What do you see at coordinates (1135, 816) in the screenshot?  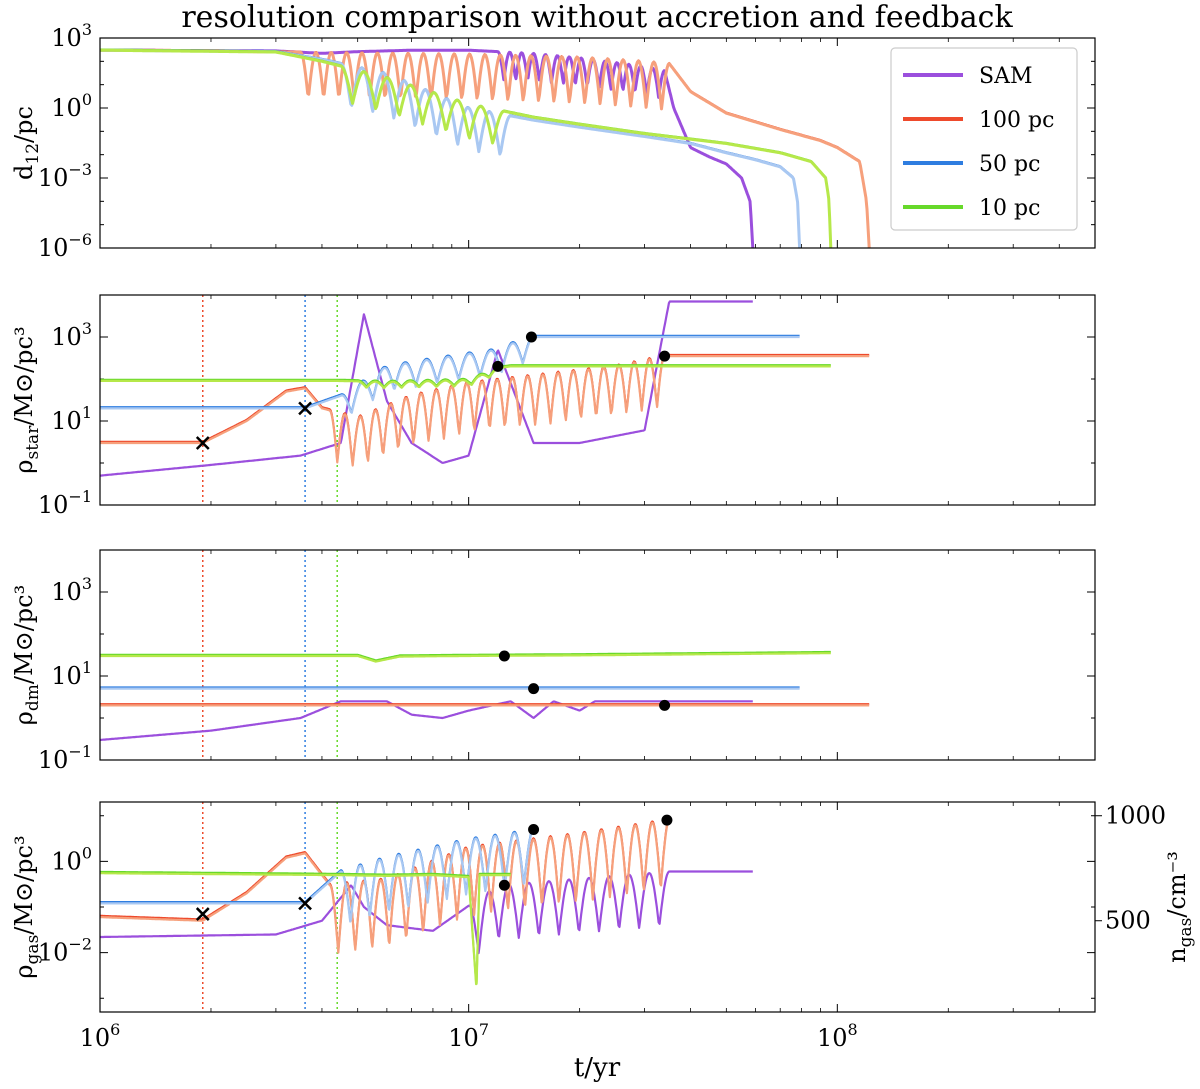 I see `right-tick-label: 1000` at bounding box center [1135, 816].